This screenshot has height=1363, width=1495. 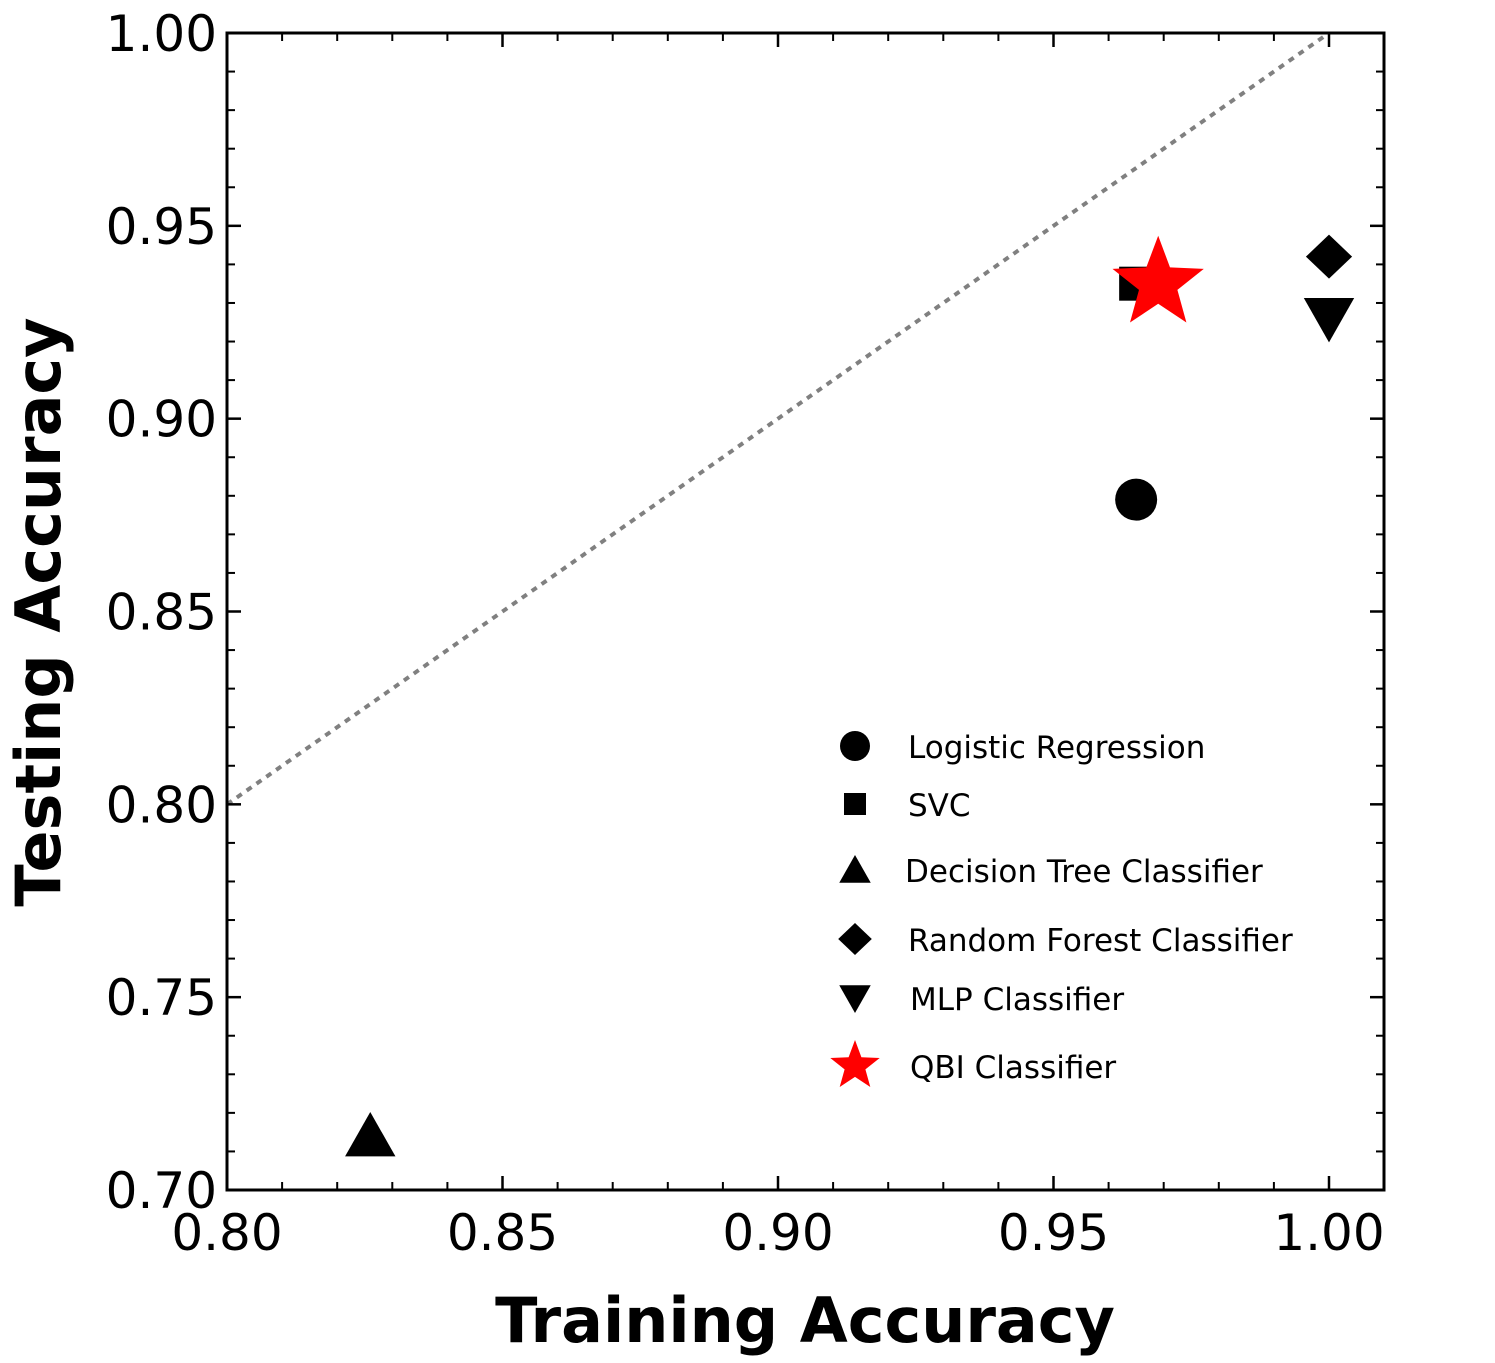 I want to click on legend-marker-mlp-classifier, so click(x=855, y=999).